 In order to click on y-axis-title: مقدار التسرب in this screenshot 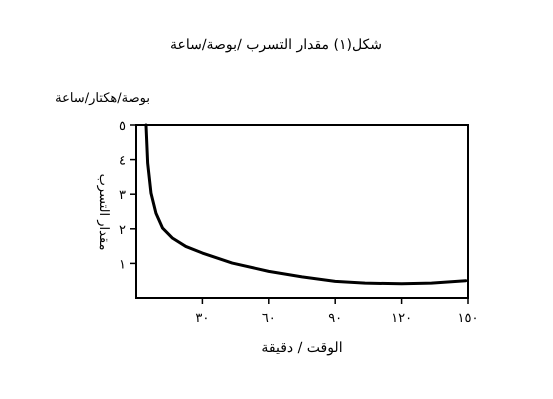, I will do `click(103, 212)`.